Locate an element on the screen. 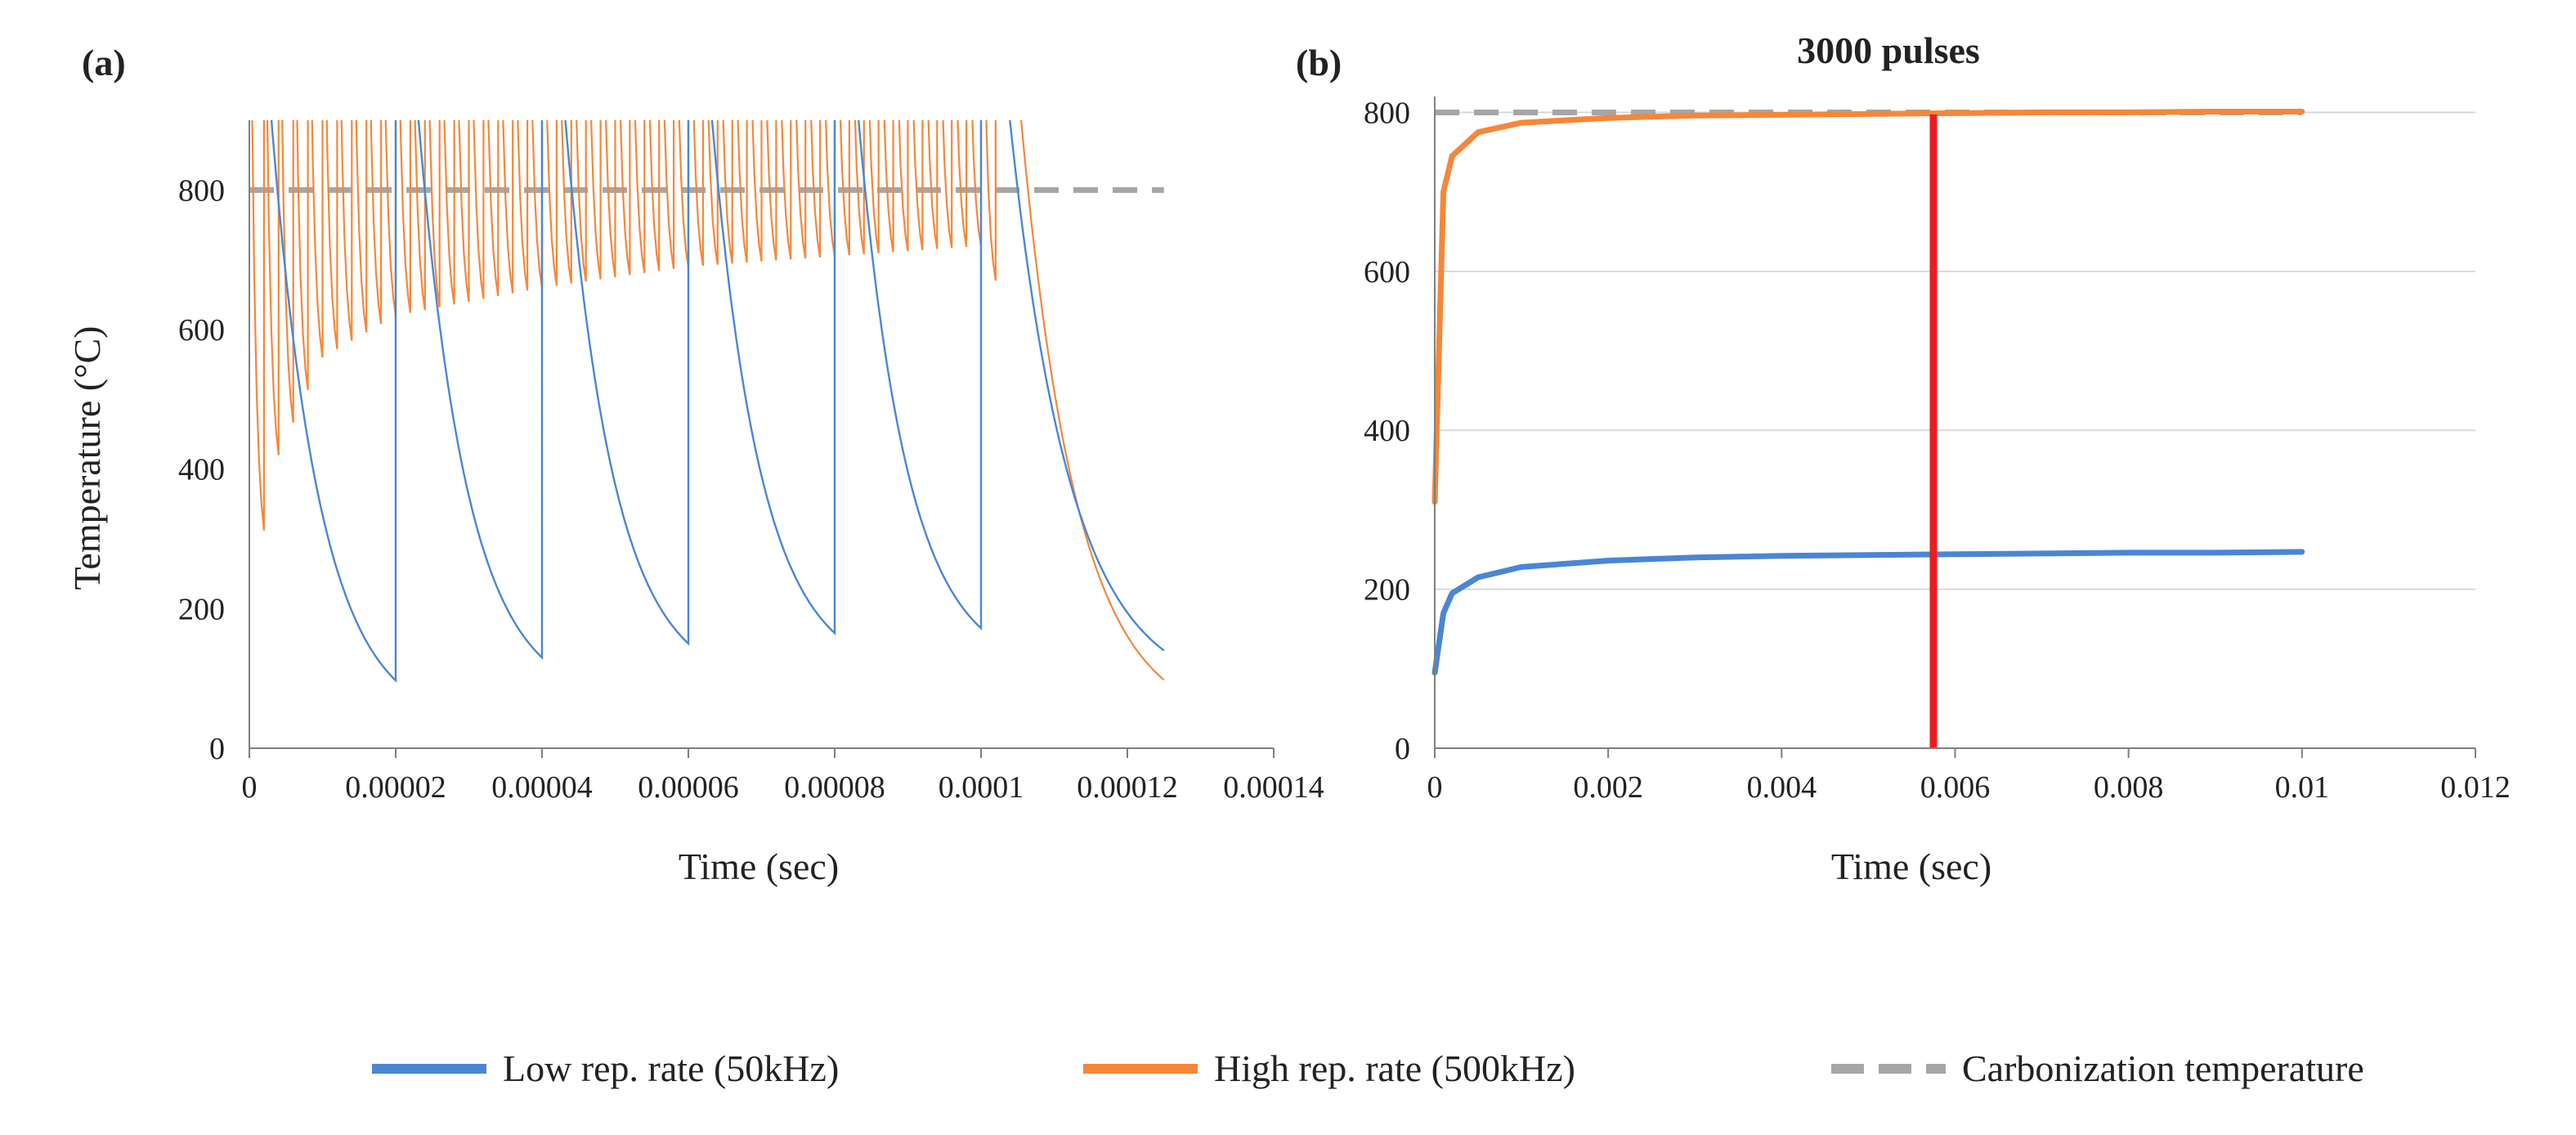 This screenshot has width=2576, height=1135. legend-label-carbonization-temperature: Carbonization temperature is located at coordinates (2163, 1068).